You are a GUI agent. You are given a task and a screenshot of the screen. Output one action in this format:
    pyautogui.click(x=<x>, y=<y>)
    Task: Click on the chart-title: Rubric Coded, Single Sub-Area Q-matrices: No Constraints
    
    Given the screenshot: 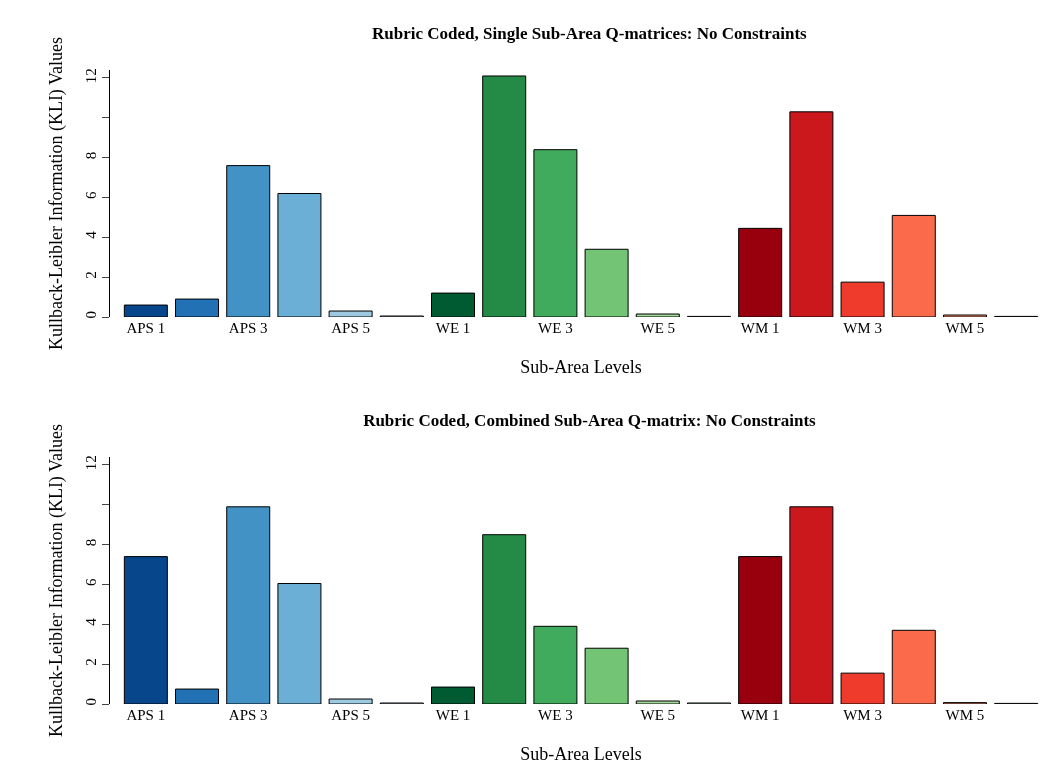 What is the action you would take?
    pyautogui.click(x=590, y=33)
    